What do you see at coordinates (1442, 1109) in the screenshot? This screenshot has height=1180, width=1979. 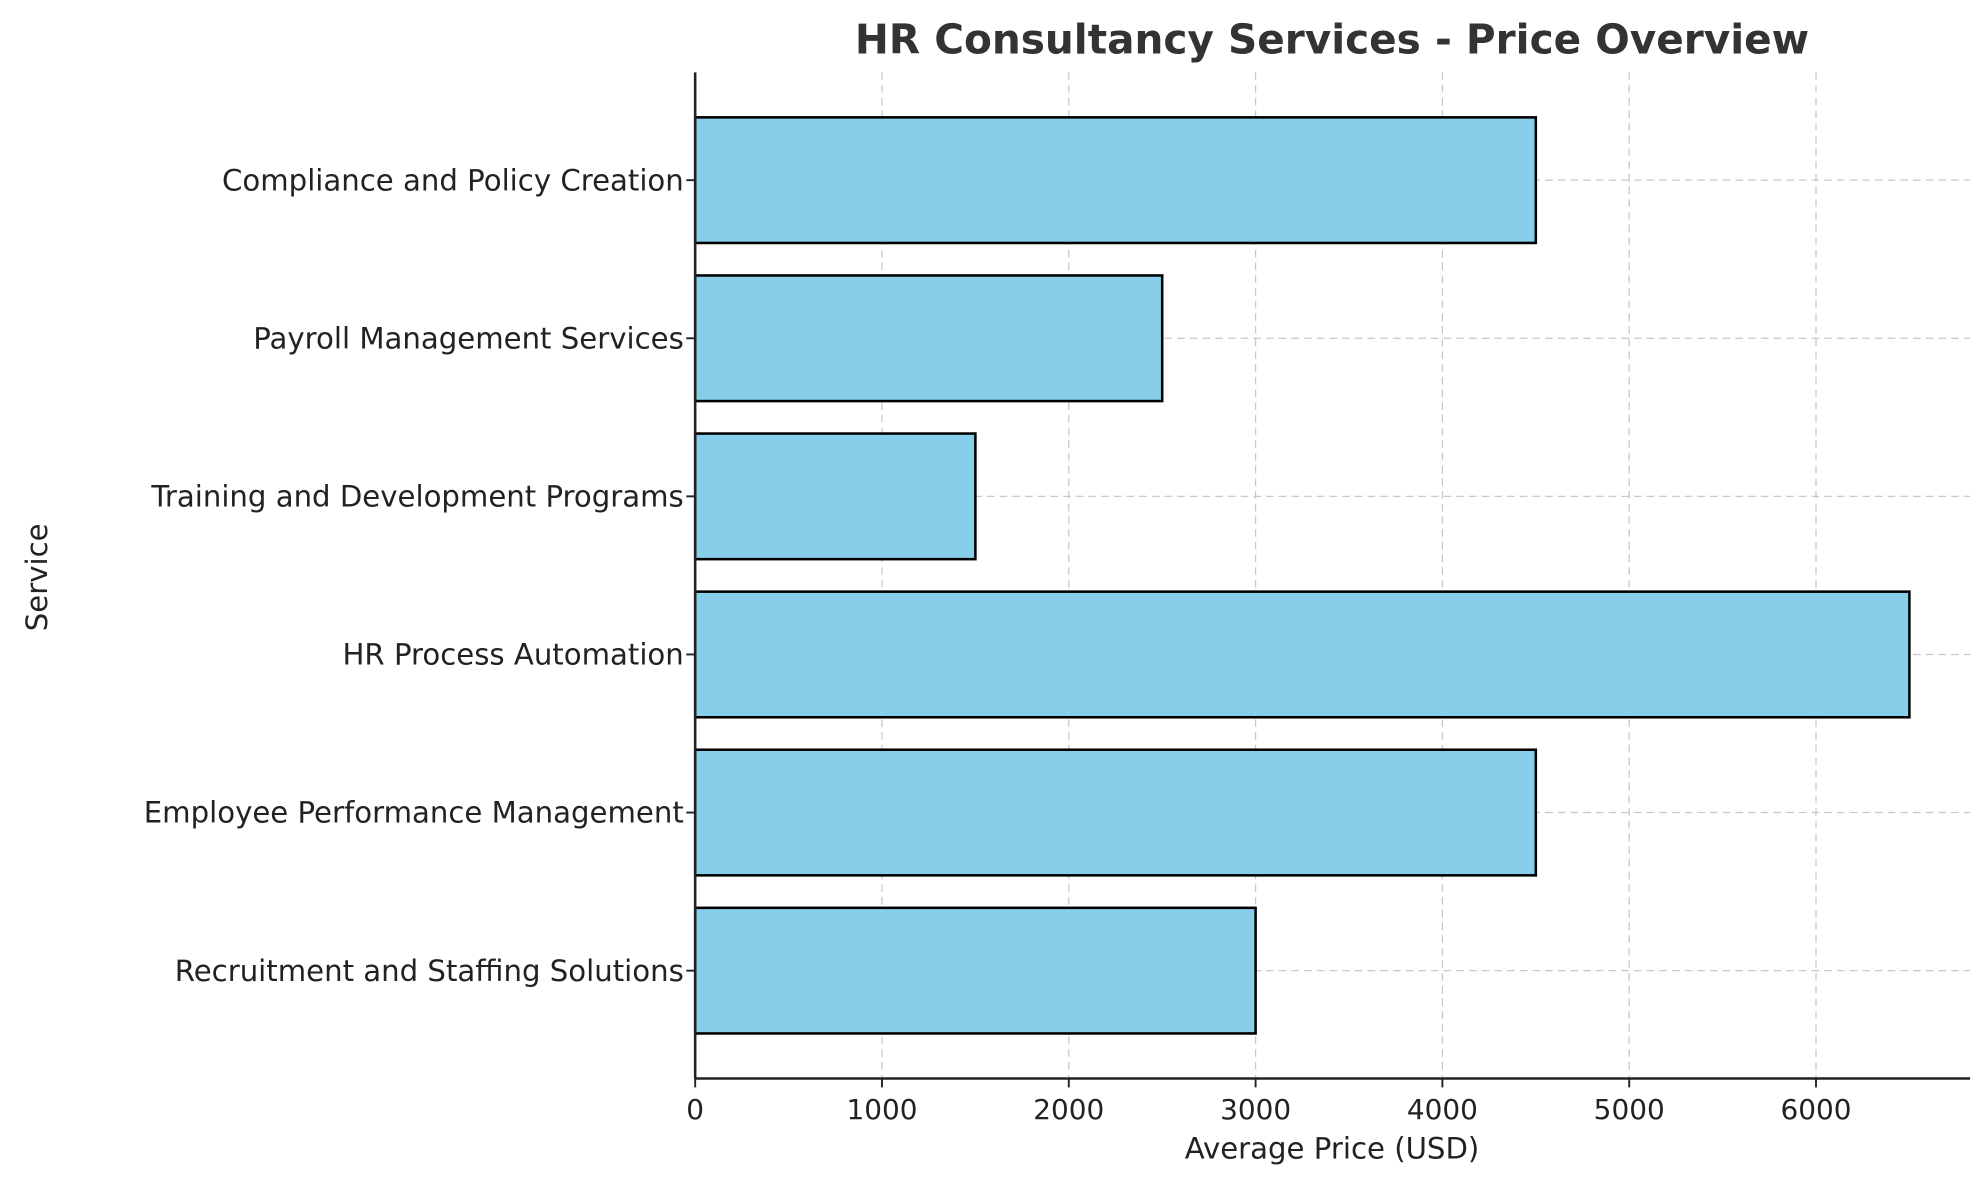 I see `x-tick-label: 4000` at bounding box center [1442, 1109].